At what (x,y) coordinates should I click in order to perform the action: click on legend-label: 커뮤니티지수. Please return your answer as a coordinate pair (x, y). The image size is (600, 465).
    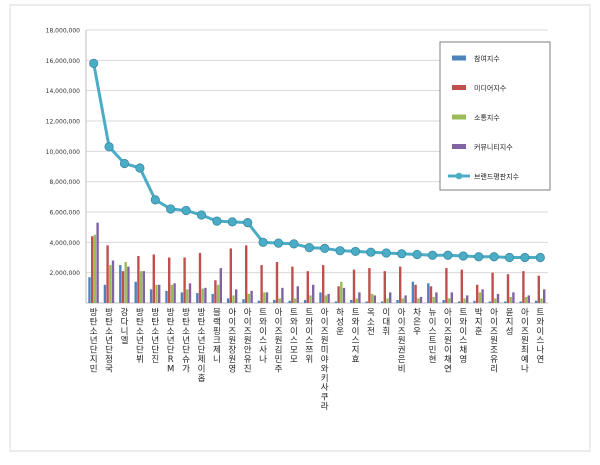
    Looking at the image, I should click on (493, 147).